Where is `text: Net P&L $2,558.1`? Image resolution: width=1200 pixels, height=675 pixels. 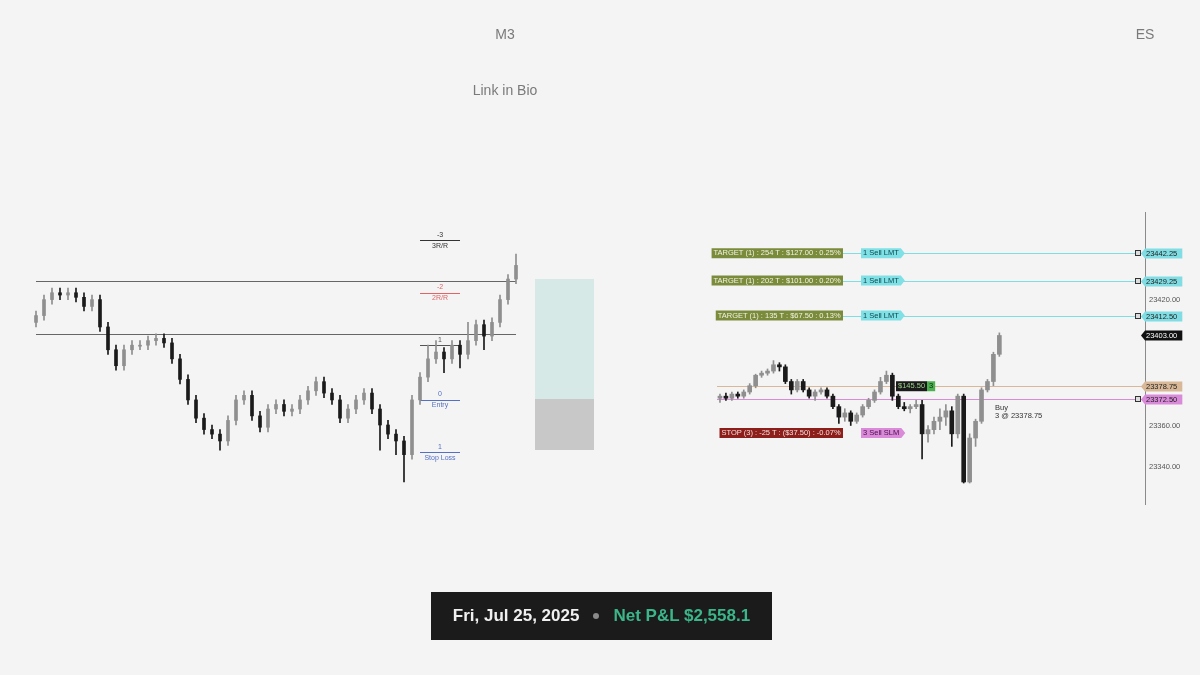 text: Net P&L $2,558.1 is located at coordinates (682, 616).